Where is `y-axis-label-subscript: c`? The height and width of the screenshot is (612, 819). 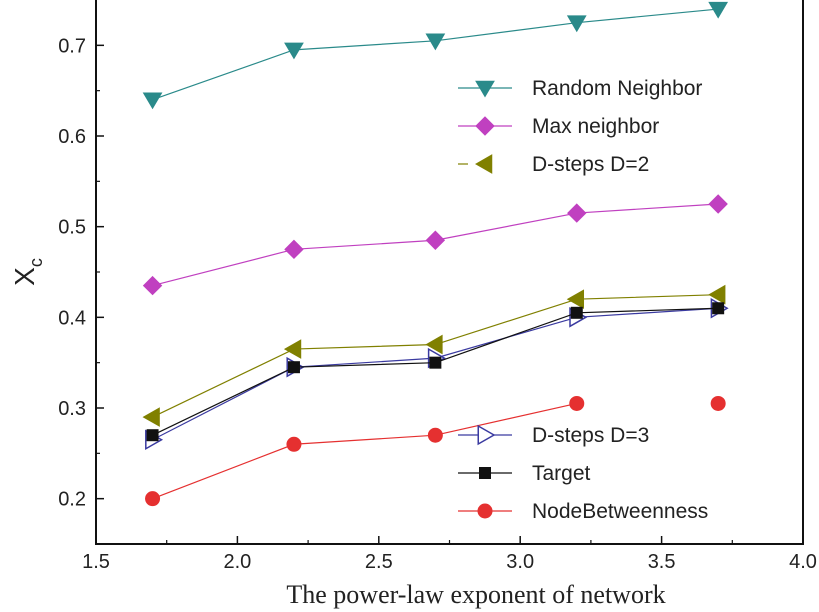
y-axis-label-subscript: c is located at coordinates (36, 262).